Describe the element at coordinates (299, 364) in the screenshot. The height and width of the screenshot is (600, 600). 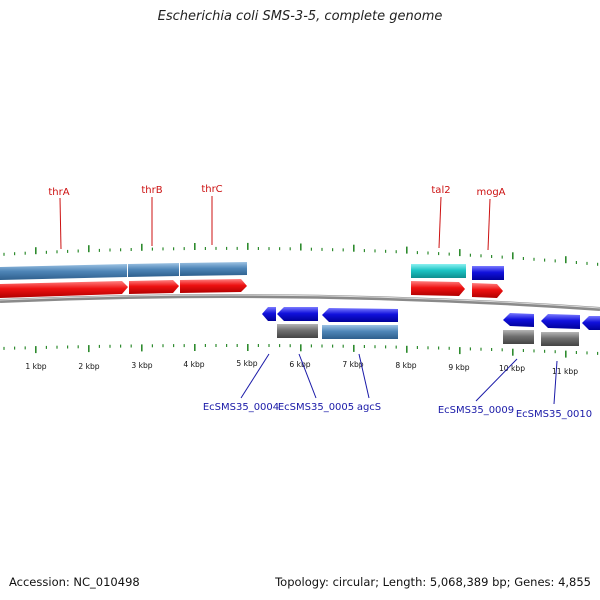
I see `kbp-label-6: 6 kbp` at that location.